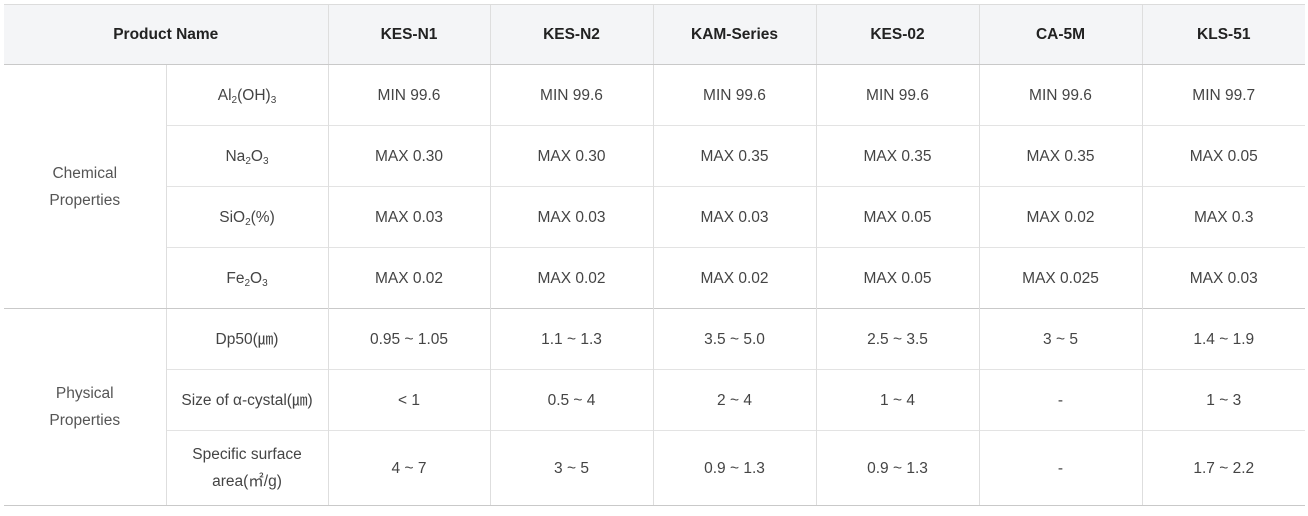  Describe the element at coordinates (1223, 34) in the screenshot. I see `product-header-kls-51: KLS-51` at that location.